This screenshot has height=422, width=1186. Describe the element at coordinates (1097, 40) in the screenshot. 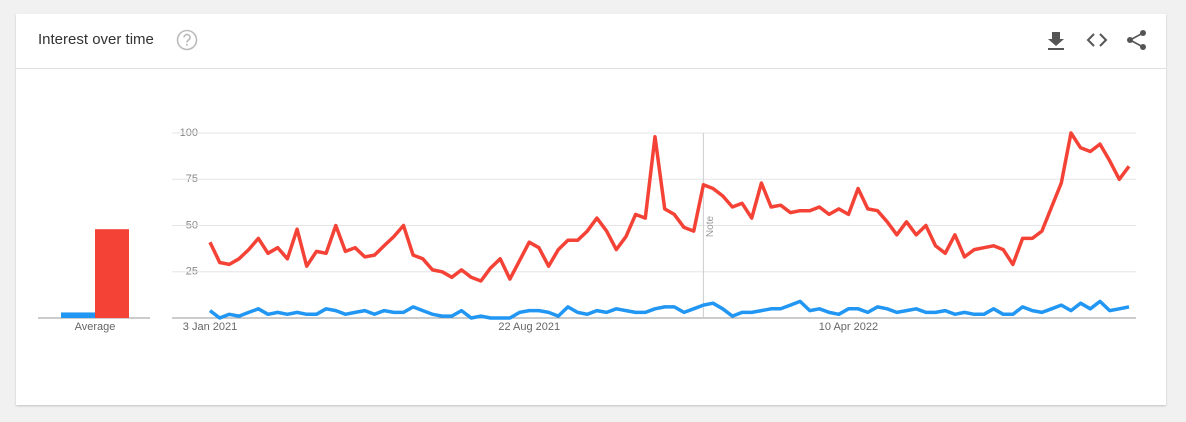

I see `embed-icon` at that location.